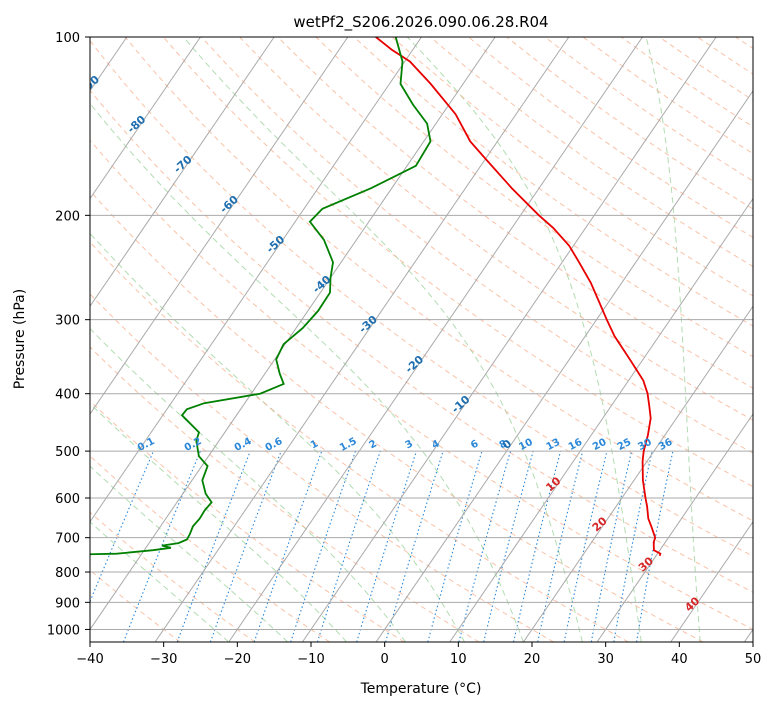 Image resolution: width=775 pixels, height=708 pixels. Describe the element at coordinates (67, 573) in the screenshot. I see `y-tick-label: 800` at that location.